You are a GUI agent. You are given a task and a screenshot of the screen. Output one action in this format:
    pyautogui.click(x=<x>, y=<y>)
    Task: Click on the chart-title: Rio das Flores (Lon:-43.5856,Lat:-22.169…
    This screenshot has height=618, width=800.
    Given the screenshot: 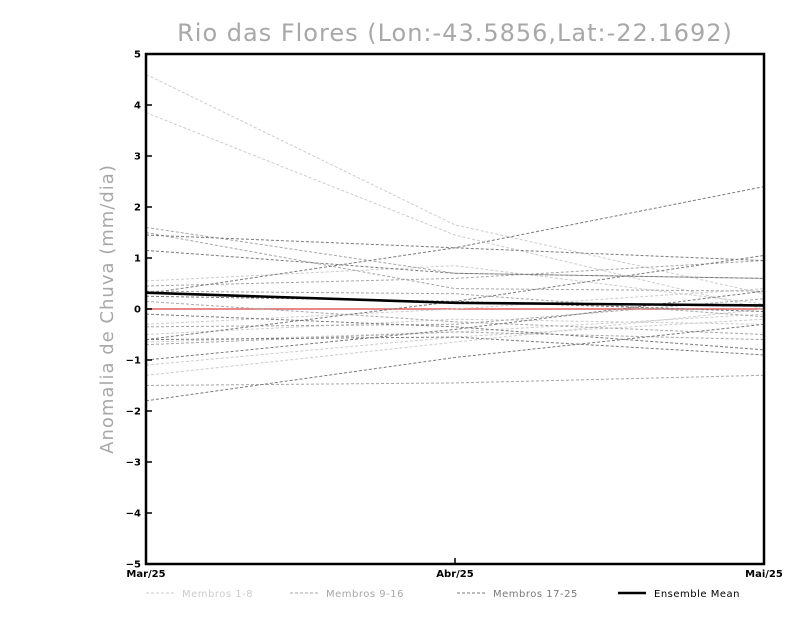 What is the action you would take?
    pyautogui.click(x=455, y=33)
    